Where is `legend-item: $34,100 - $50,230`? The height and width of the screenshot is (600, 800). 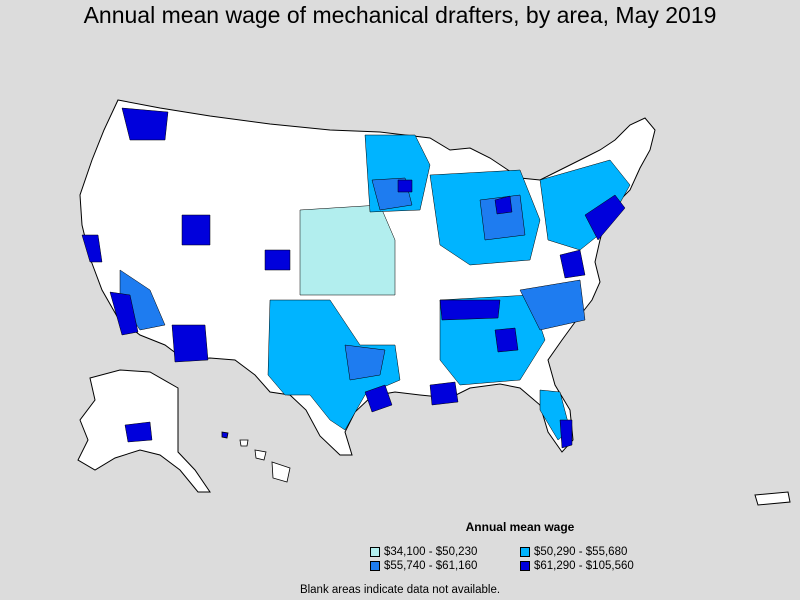 legend-item: $34,100 - $50,230 is located at coordinates (445, 552).